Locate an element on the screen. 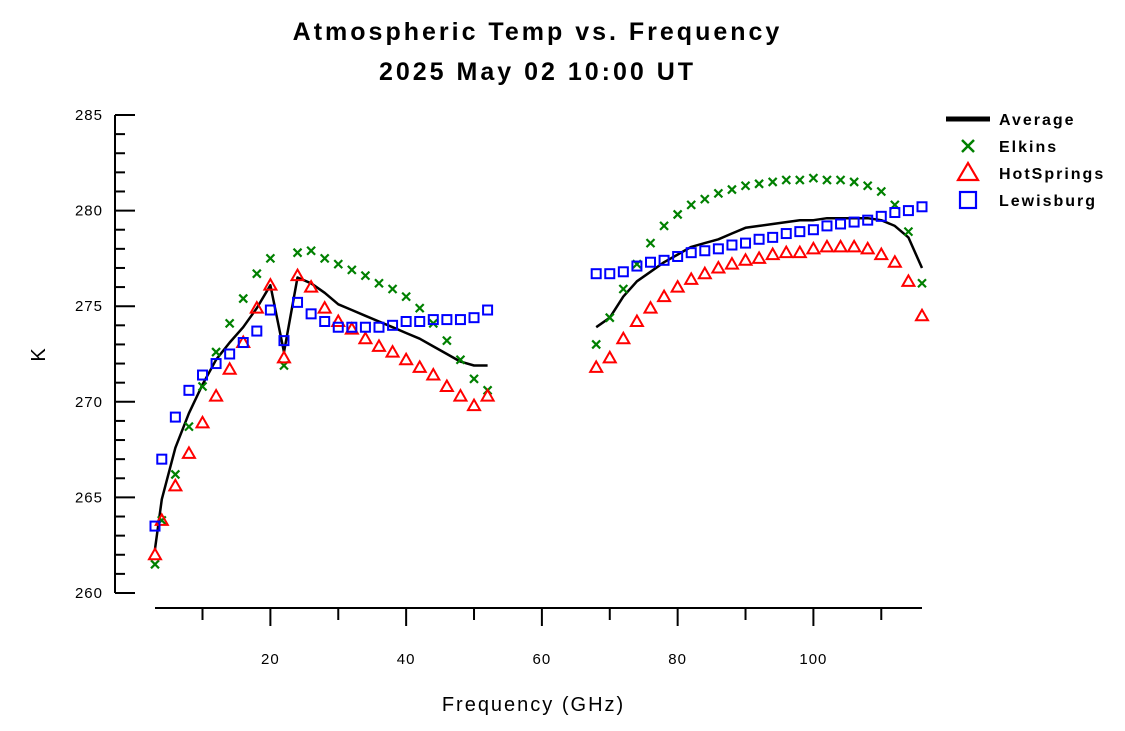 Image resolution: width=1125 pixels, height=731 pixels. y-tick-label: 265 is located at coordinates (89, 497).